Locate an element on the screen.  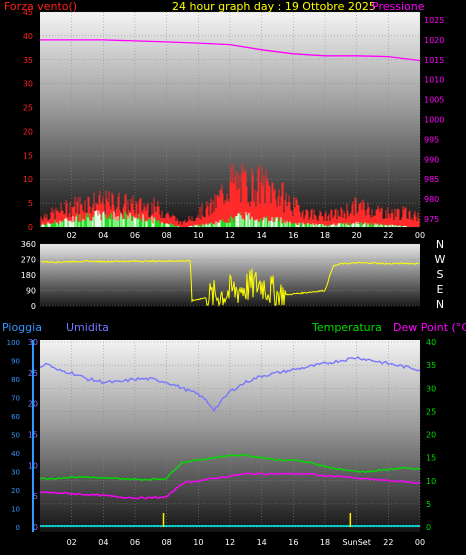
temperature-y-tick: 5 is located at coordinates (428, 504).